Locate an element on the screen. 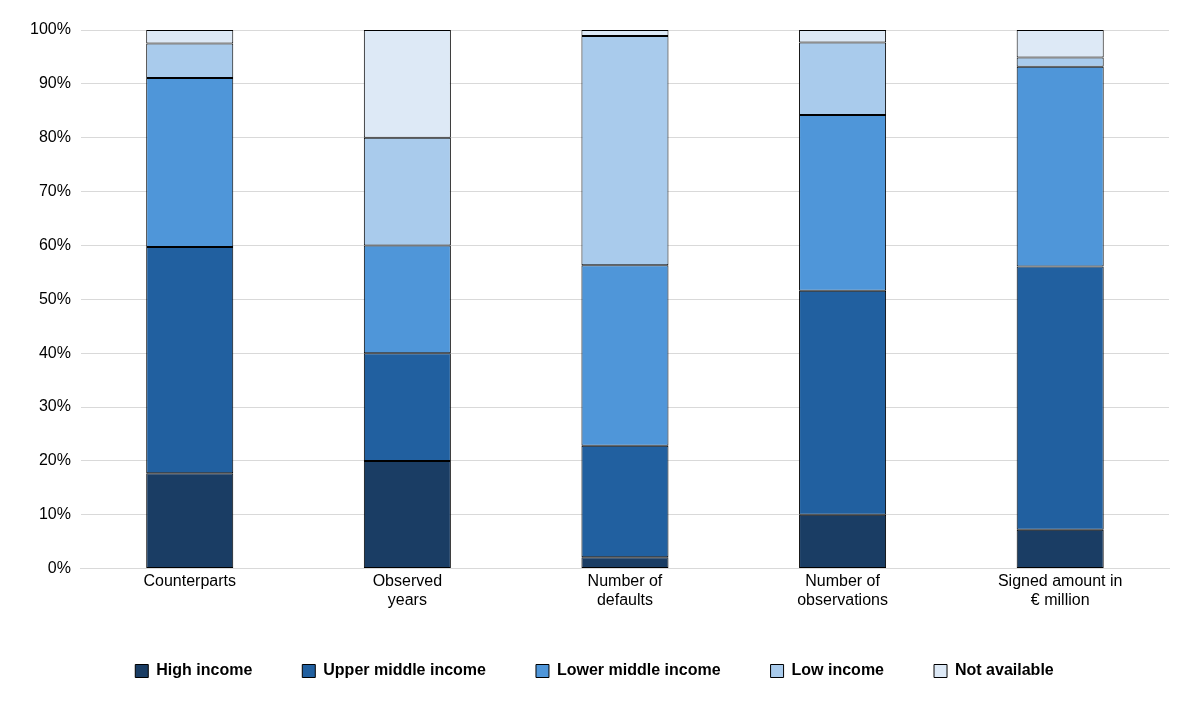  x-tick-label: Signed amount in € million is located at coordinates (1060, 589).